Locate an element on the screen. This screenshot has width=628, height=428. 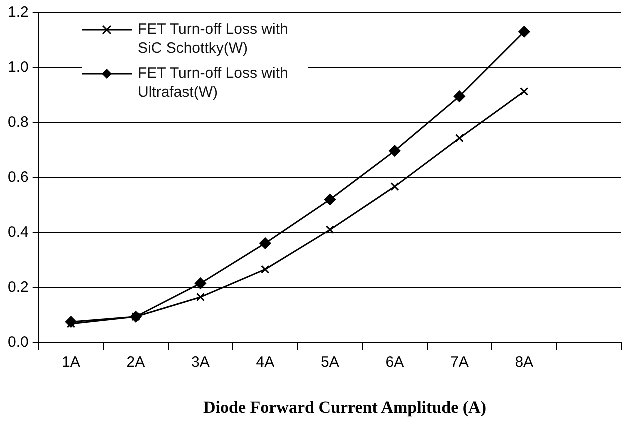
x-tick-label: 3A is located at coordinates (201, 363).